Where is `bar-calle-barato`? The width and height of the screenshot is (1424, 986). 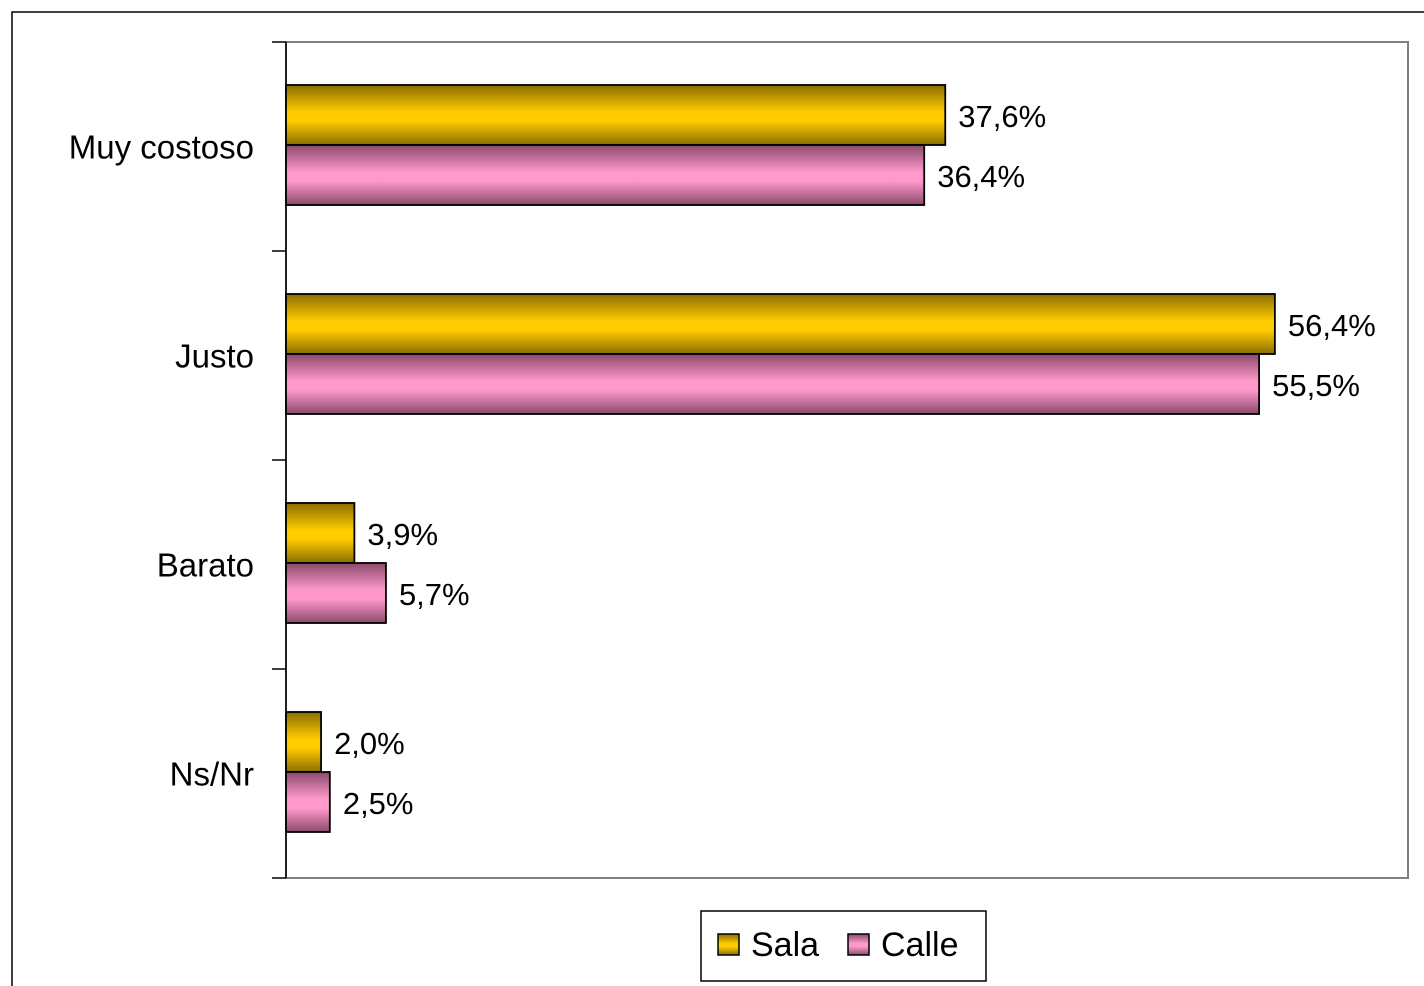
bar-calle-barato is located at coordinates (336, 593).